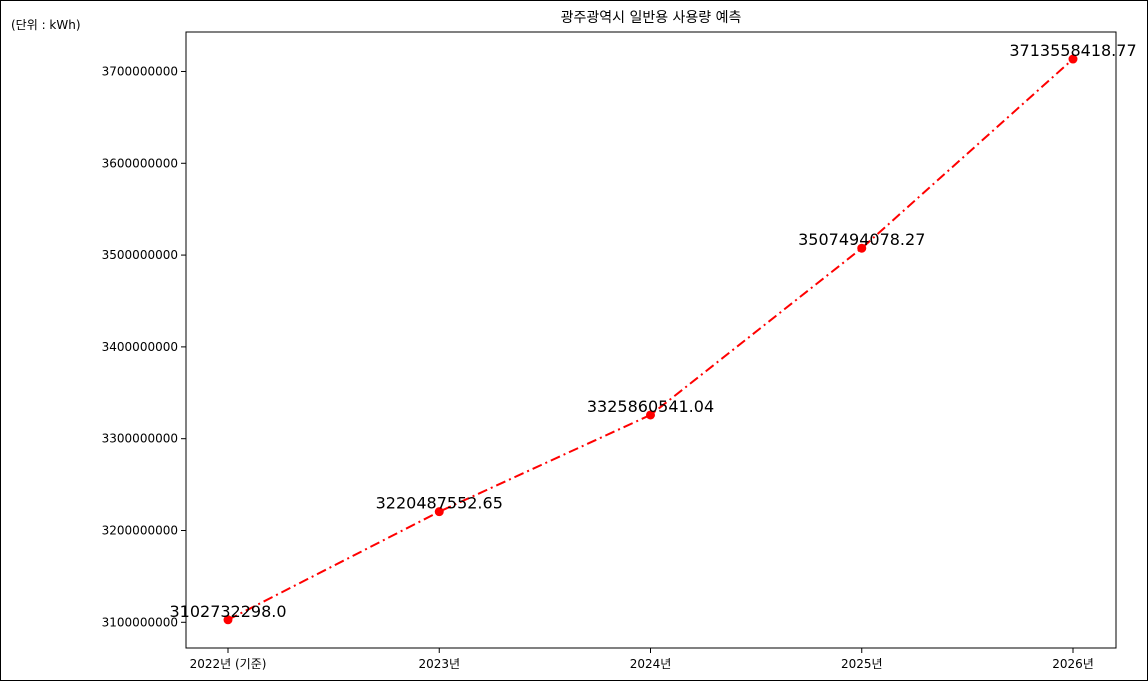 This screenshot has height=681, width=1148. I want to click on x-tick-label: 2023년, so click(439, 664).